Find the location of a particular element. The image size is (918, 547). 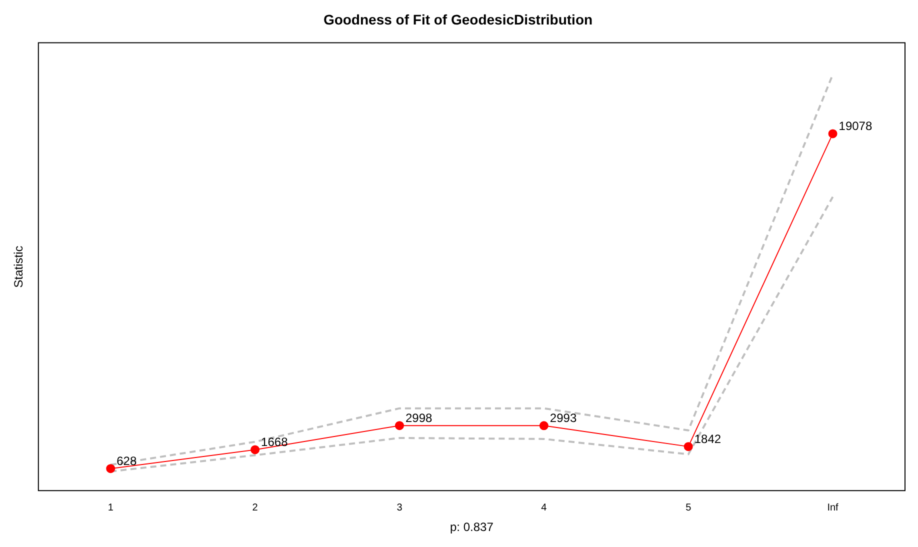

data-label: 2993 is located at coordinates (563, 417).